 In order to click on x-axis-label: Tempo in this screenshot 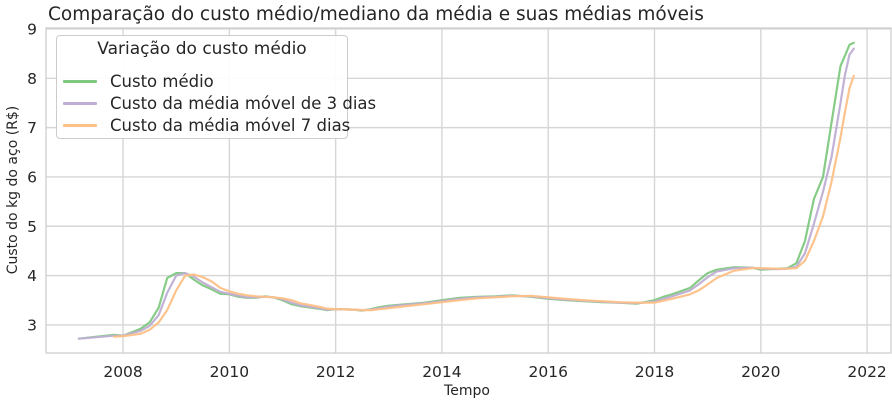, I will do `click(467, 391)`.